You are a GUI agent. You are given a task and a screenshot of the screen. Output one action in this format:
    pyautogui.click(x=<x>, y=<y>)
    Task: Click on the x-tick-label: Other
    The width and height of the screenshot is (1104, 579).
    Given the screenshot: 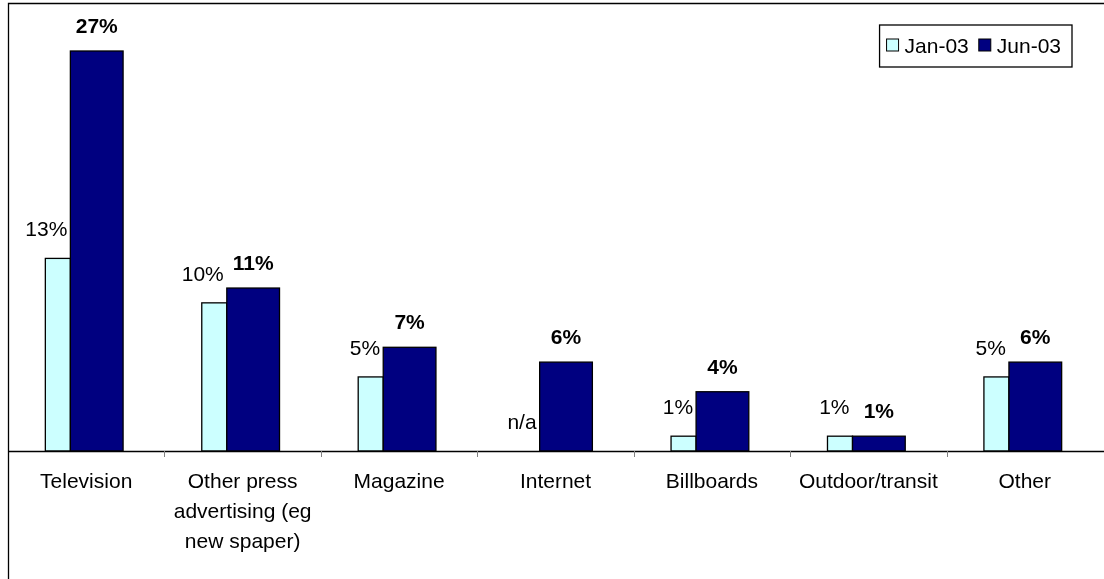 What is the action you would take?
    pyautogui.click(x=1025, y=480)
    